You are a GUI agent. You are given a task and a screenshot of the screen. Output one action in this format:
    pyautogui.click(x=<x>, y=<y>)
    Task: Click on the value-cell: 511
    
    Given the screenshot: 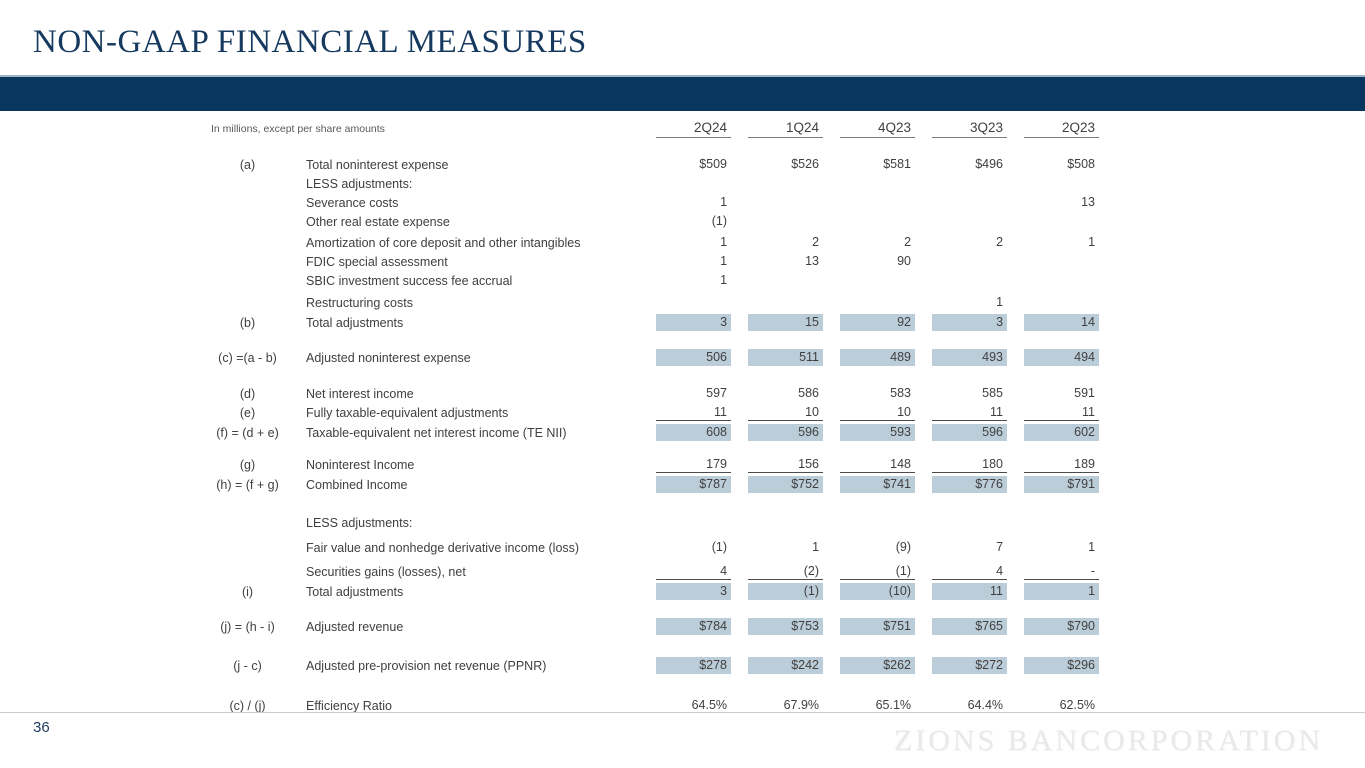 What is the action you would take?
    pyautogui.click(x=778, y=357)
    